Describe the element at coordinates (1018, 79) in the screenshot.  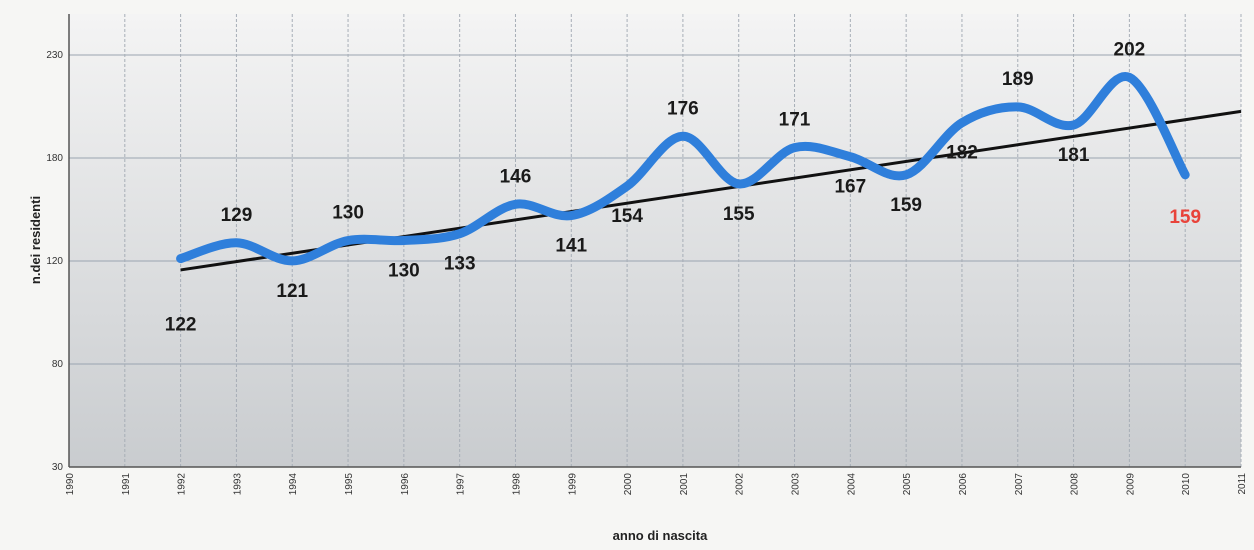
I see `data-label: 189` at that location.